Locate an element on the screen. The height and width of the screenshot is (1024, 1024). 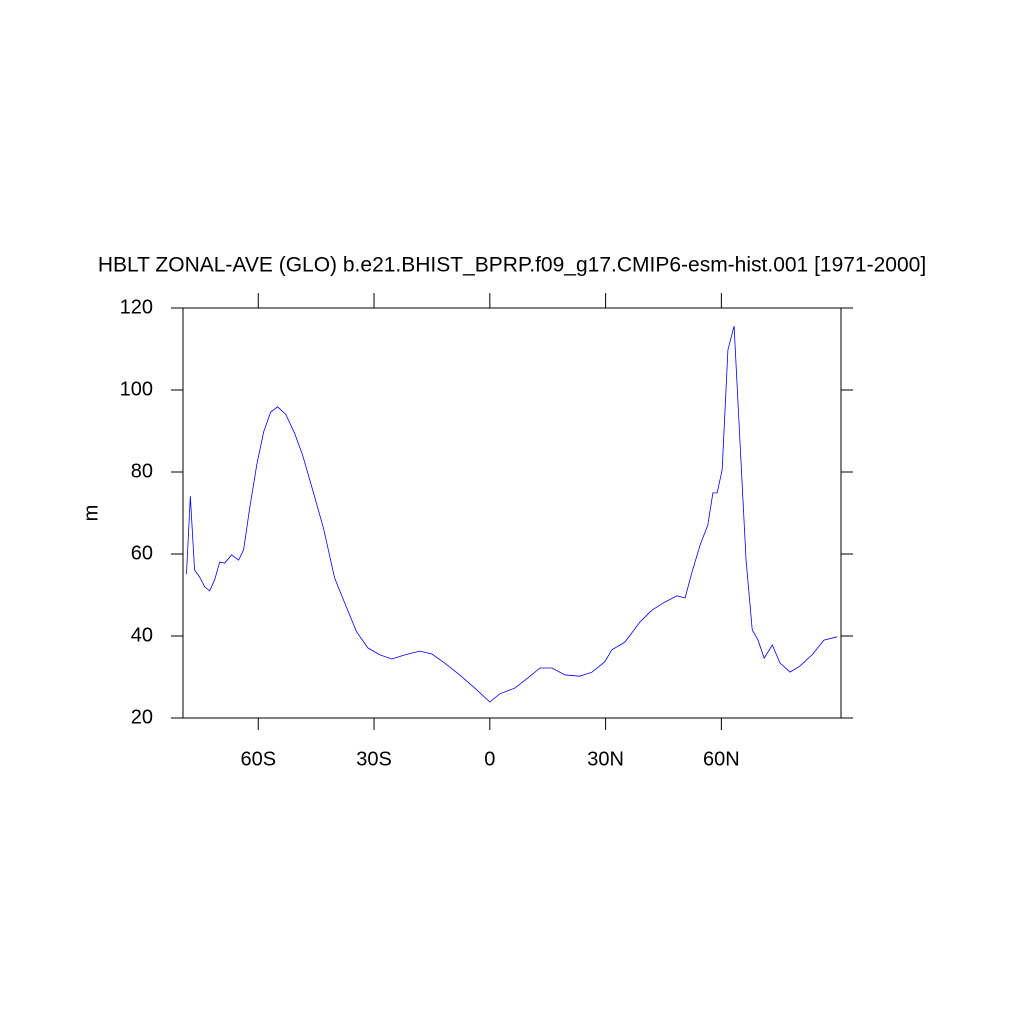
y-axis-label: m is located at coordinates (91, 513).